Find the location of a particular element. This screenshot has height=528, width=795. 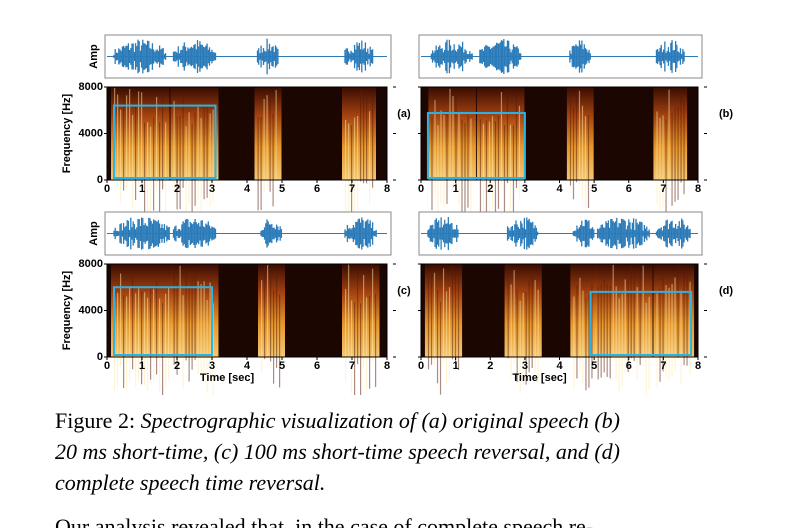

y-tick-label: 8000 is located at coordinates (91, 264).